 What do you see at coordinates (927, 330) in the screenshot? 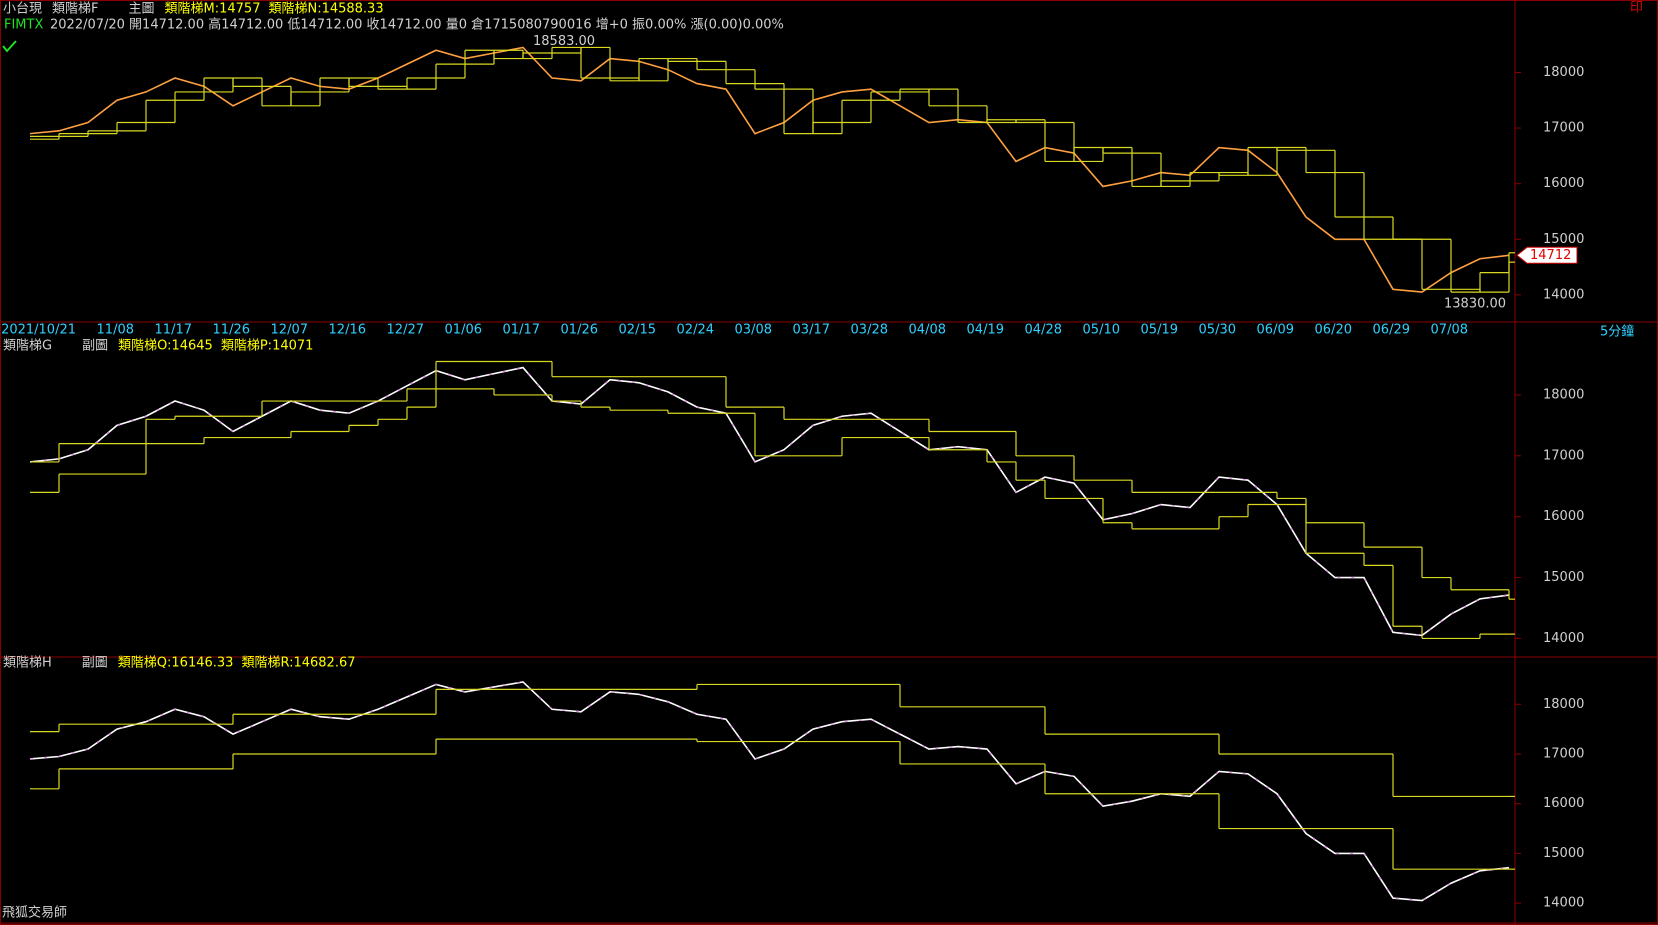
I see `x-tick-label: 04/08` at bounding box center [927, 330].